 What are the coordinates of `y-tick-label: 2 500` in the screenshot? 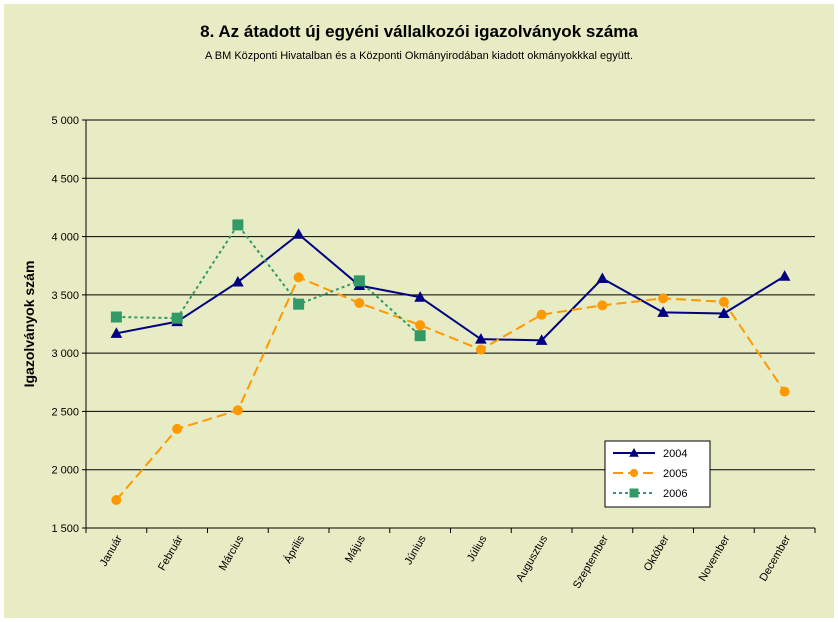 It's located at (65, 412).